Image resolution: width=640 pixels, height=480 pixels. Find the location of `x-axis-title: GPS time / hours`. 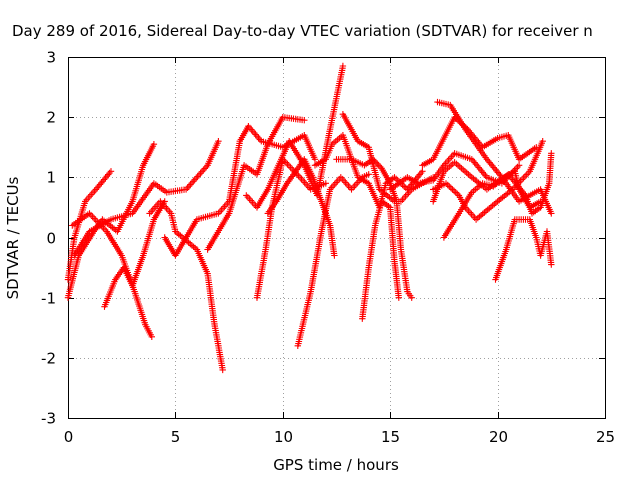

x-axis-title: GPS time / hours is located at coordinates (336, 465).